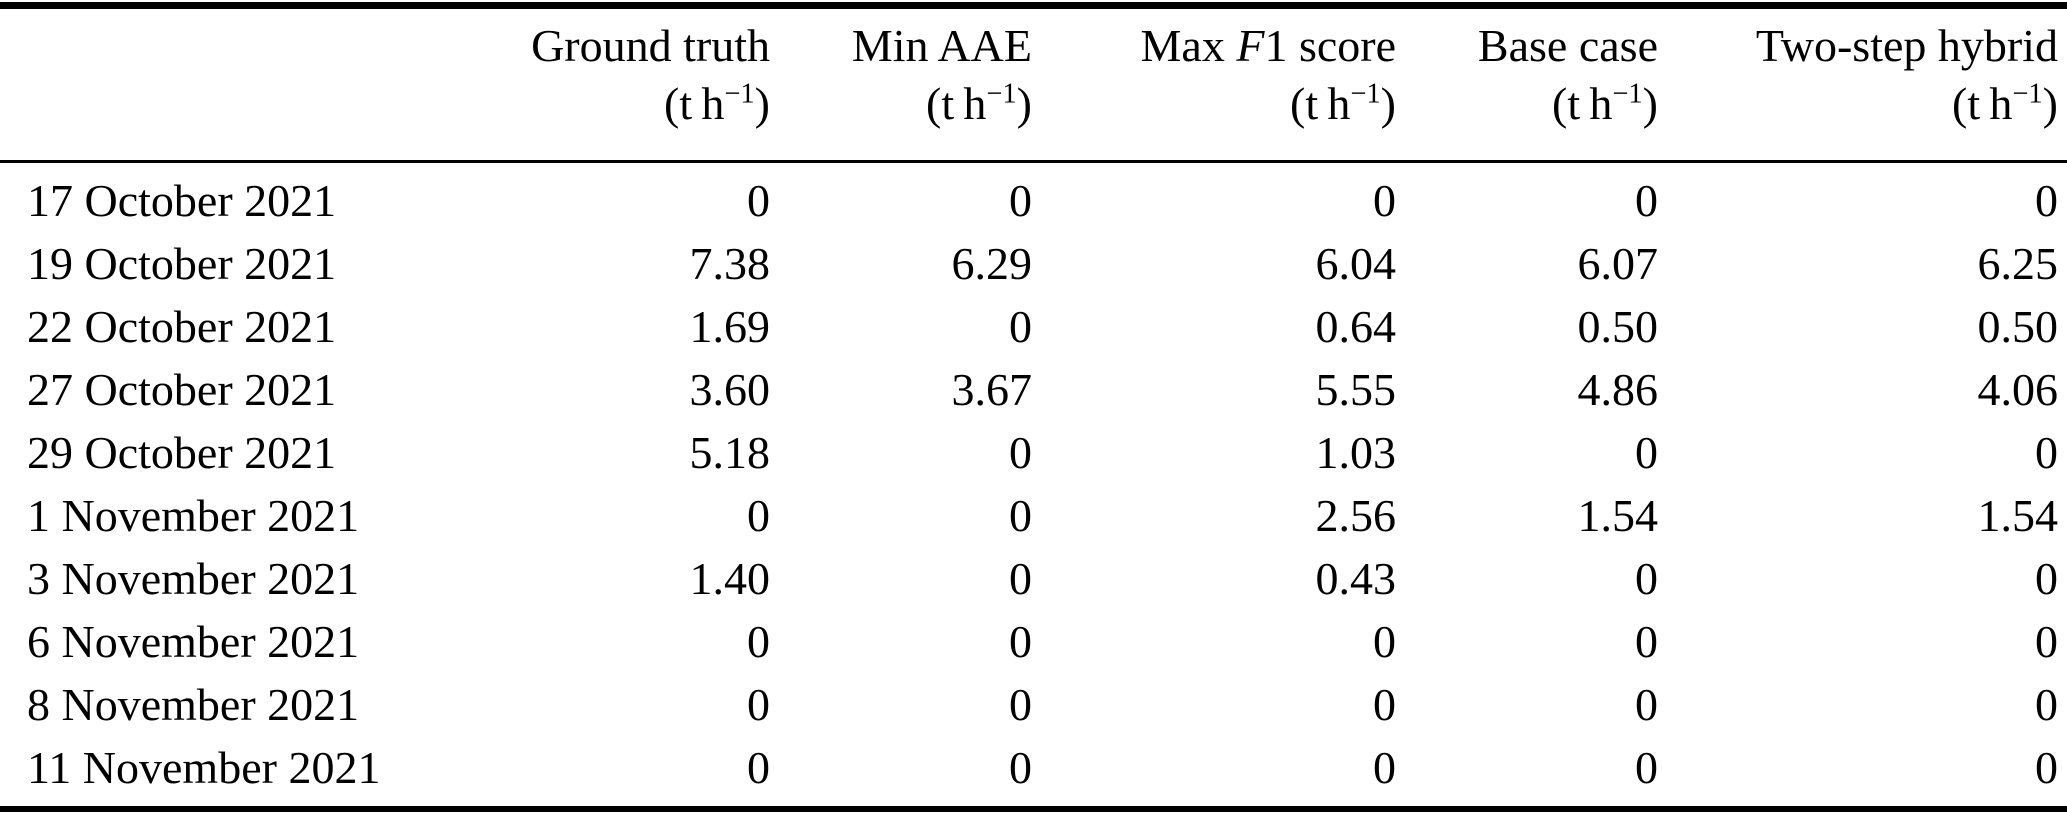  What do you see at coordinates (650, 45) in the screenshot?
I see `column-label-text: Ground truth` at bounding box center [650, 45].